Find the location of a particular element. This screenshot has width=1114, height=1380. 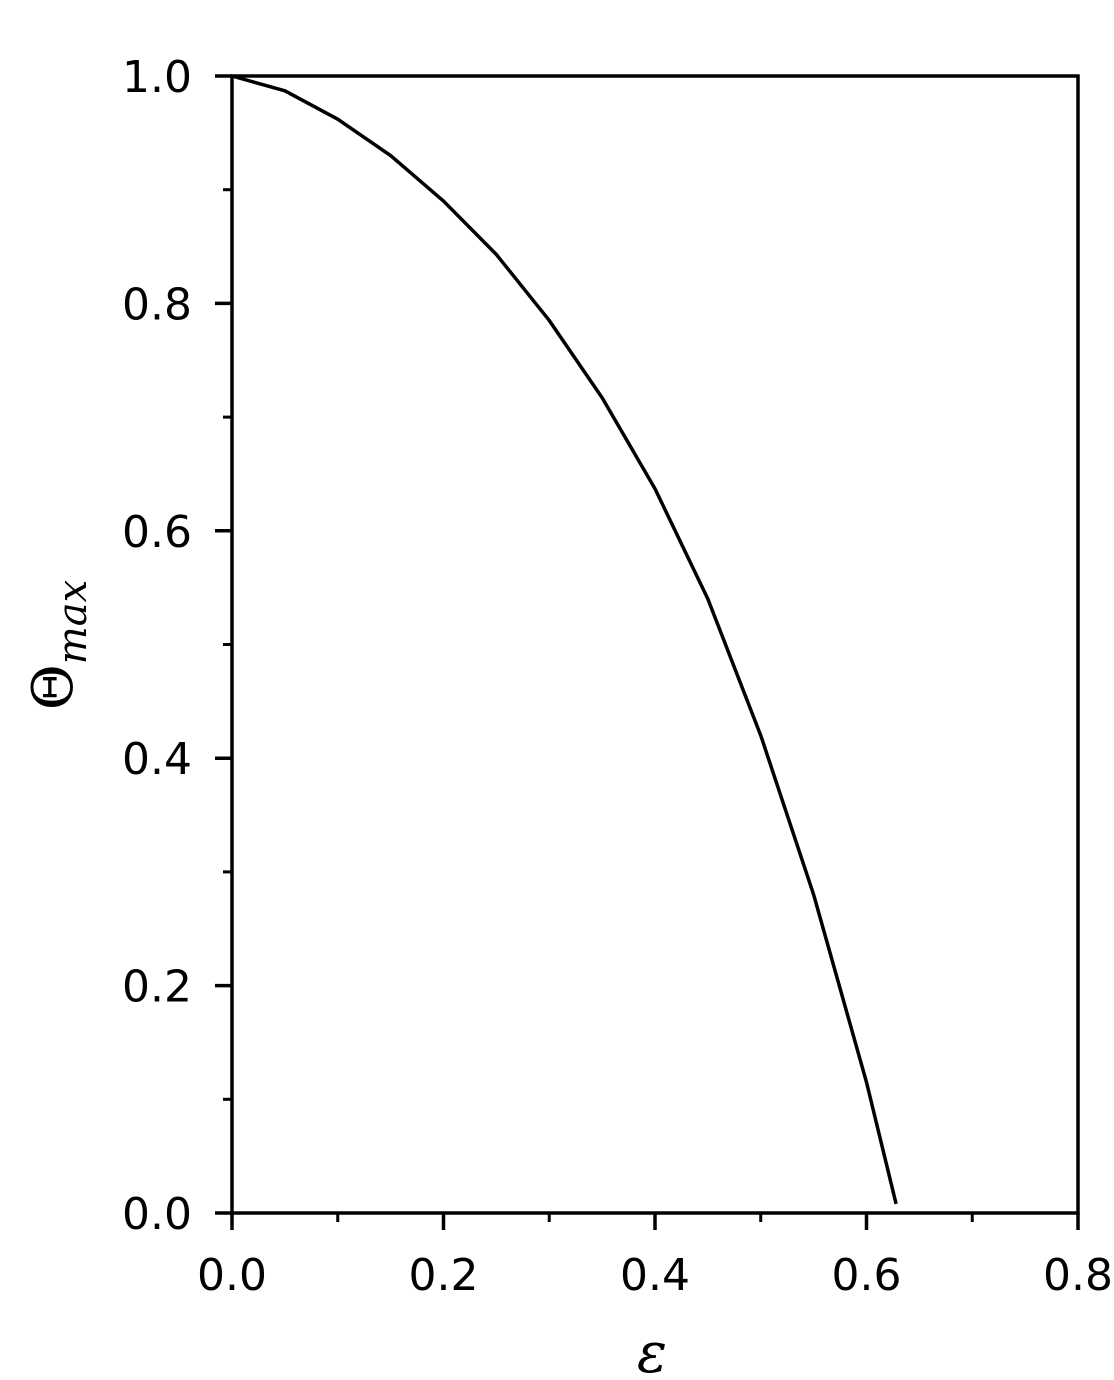

x-tick-label: 0.4 is located at coordinates (655, 1275).